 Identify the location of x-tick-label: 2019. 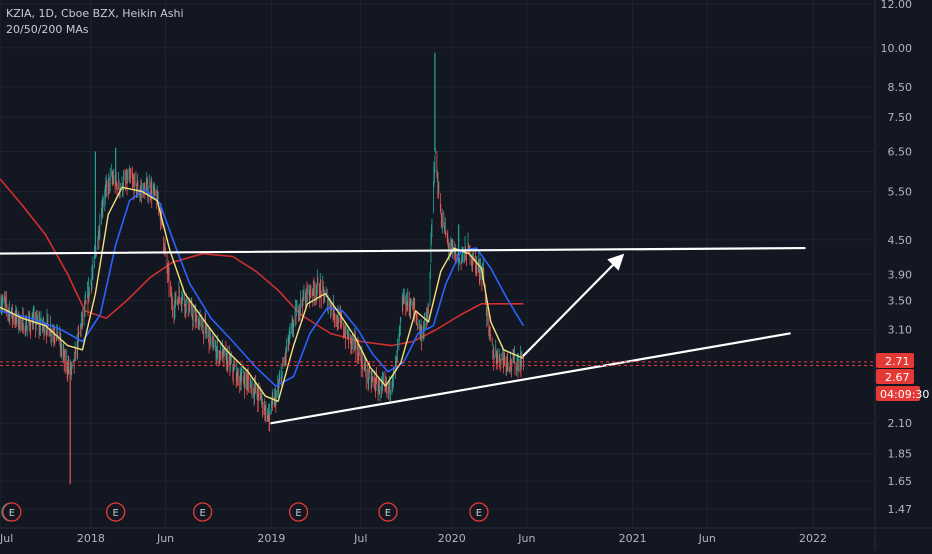
(271, 538).